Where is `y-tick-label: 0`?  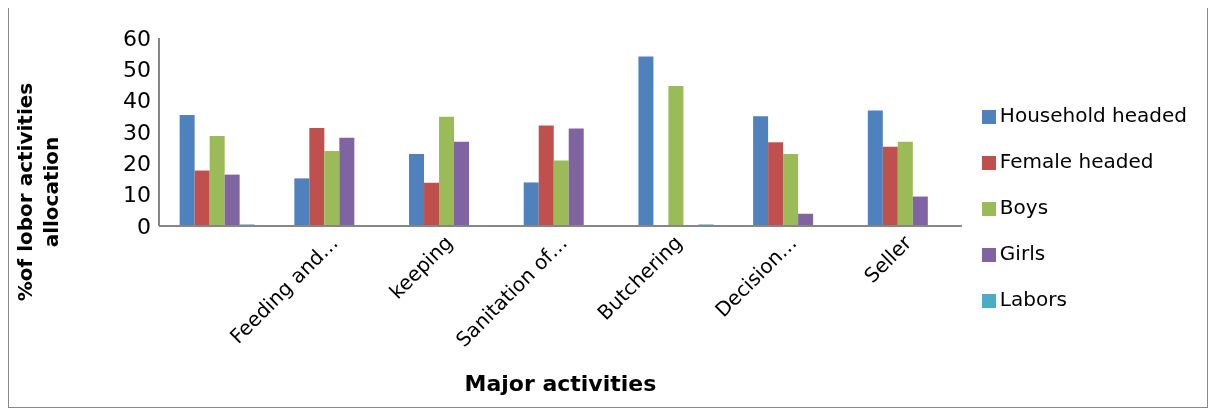 y-tick-label: 0 is located at coordinates (144, 226).